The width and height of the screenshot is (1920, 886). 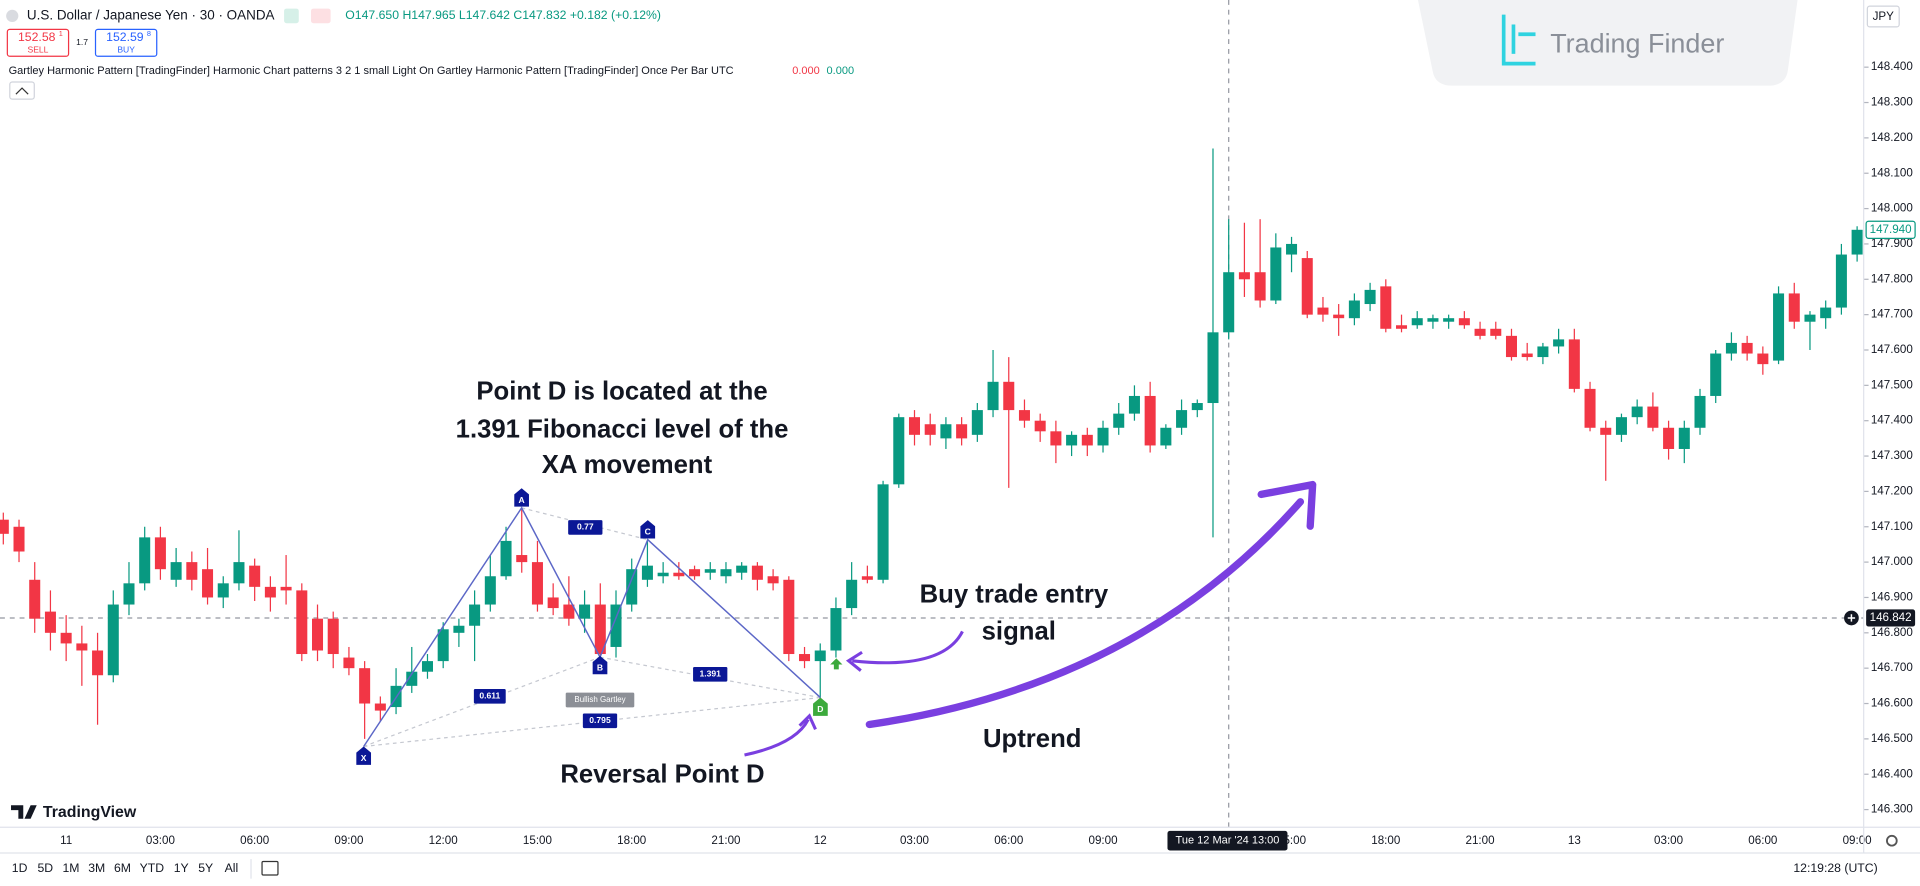 I want to click on x-tick-label: 21:00, so click(x=1480, y=840).